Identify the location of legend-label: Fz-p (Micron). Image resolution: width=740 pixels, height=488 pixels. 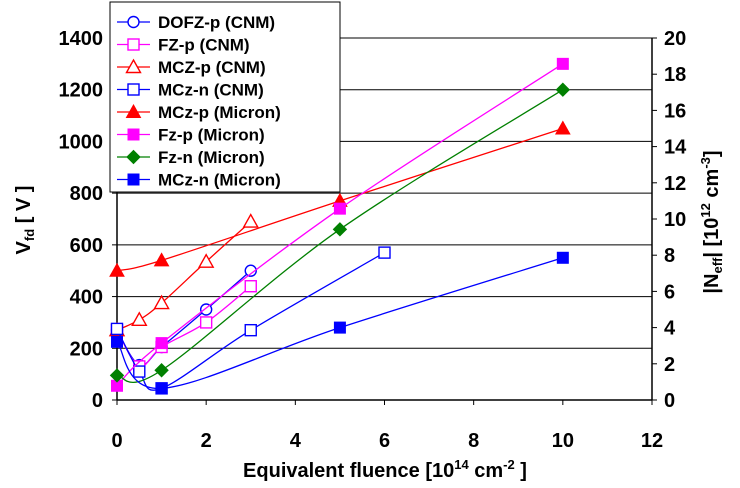
(211, 135).